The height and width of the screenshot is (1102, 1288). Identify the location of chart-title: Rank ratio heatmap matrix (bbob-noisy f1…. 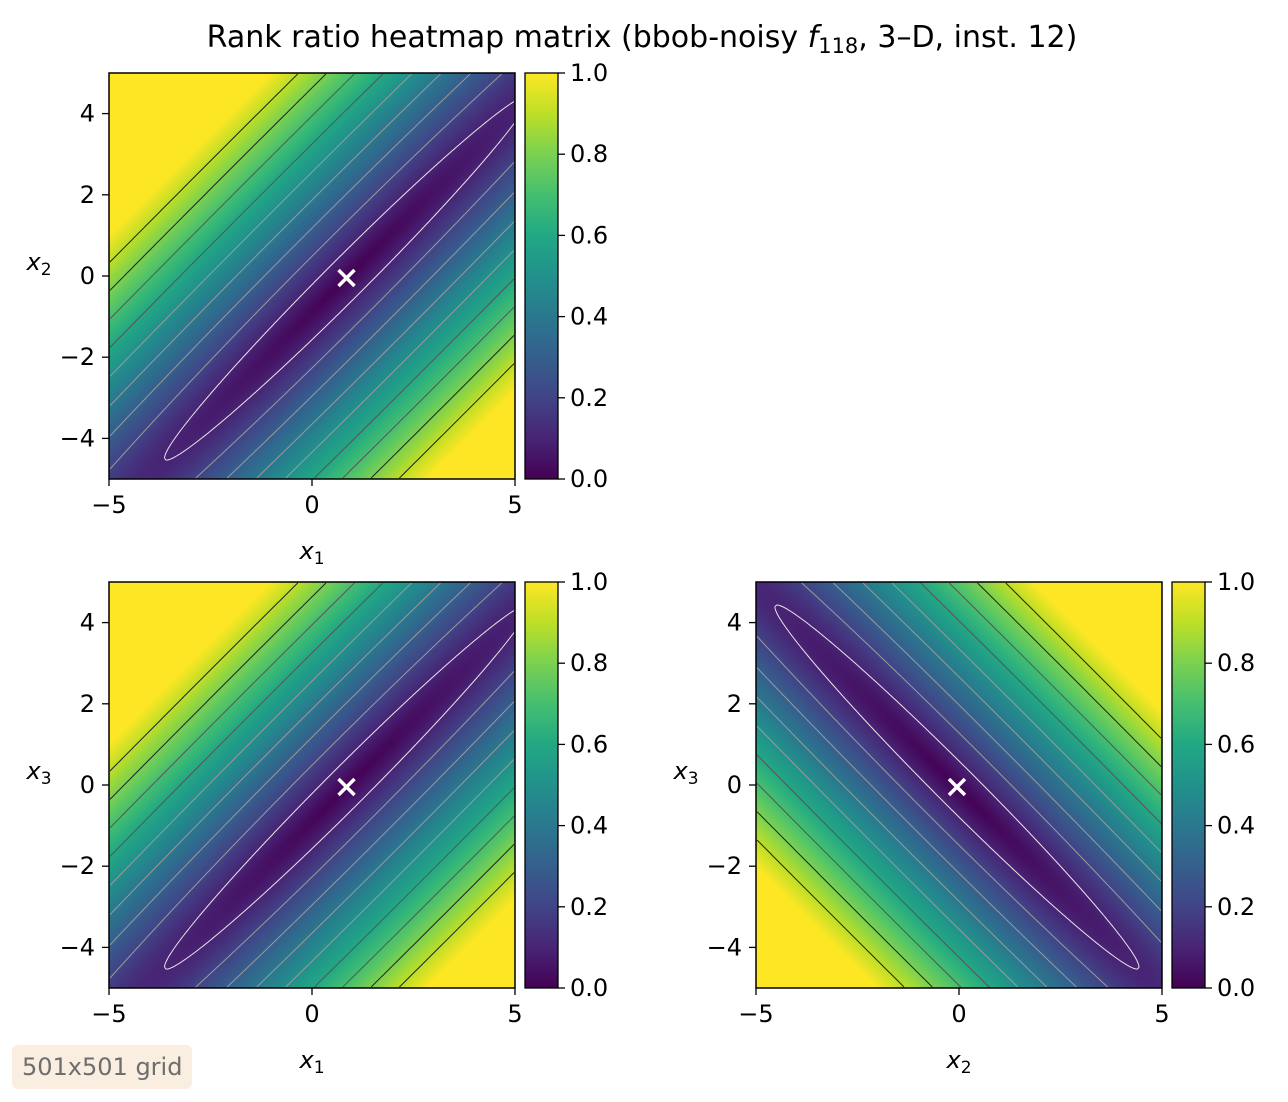
(642, 39).